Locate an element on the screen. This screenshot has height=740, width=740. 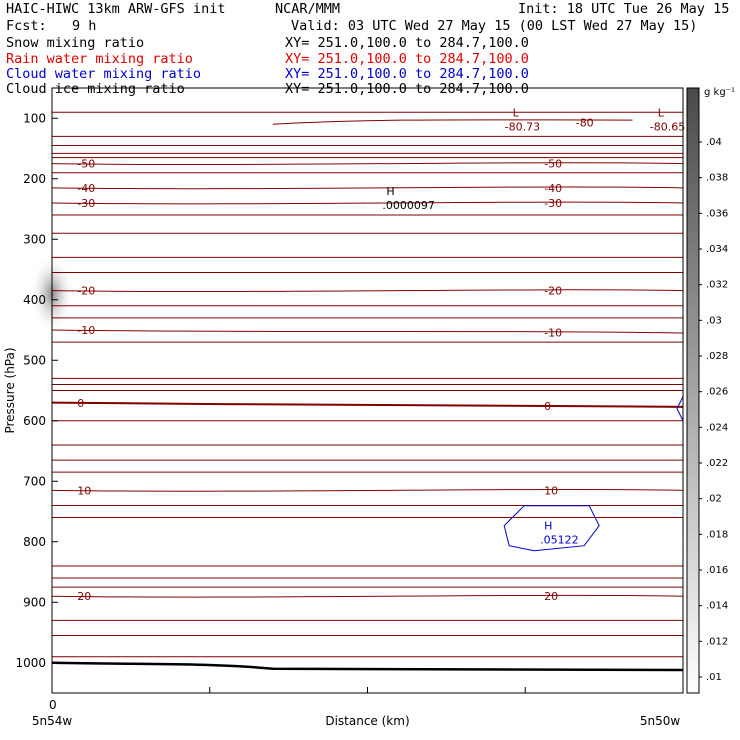
colorbar-tick-label: .03 is located at coordinates (714, 320).